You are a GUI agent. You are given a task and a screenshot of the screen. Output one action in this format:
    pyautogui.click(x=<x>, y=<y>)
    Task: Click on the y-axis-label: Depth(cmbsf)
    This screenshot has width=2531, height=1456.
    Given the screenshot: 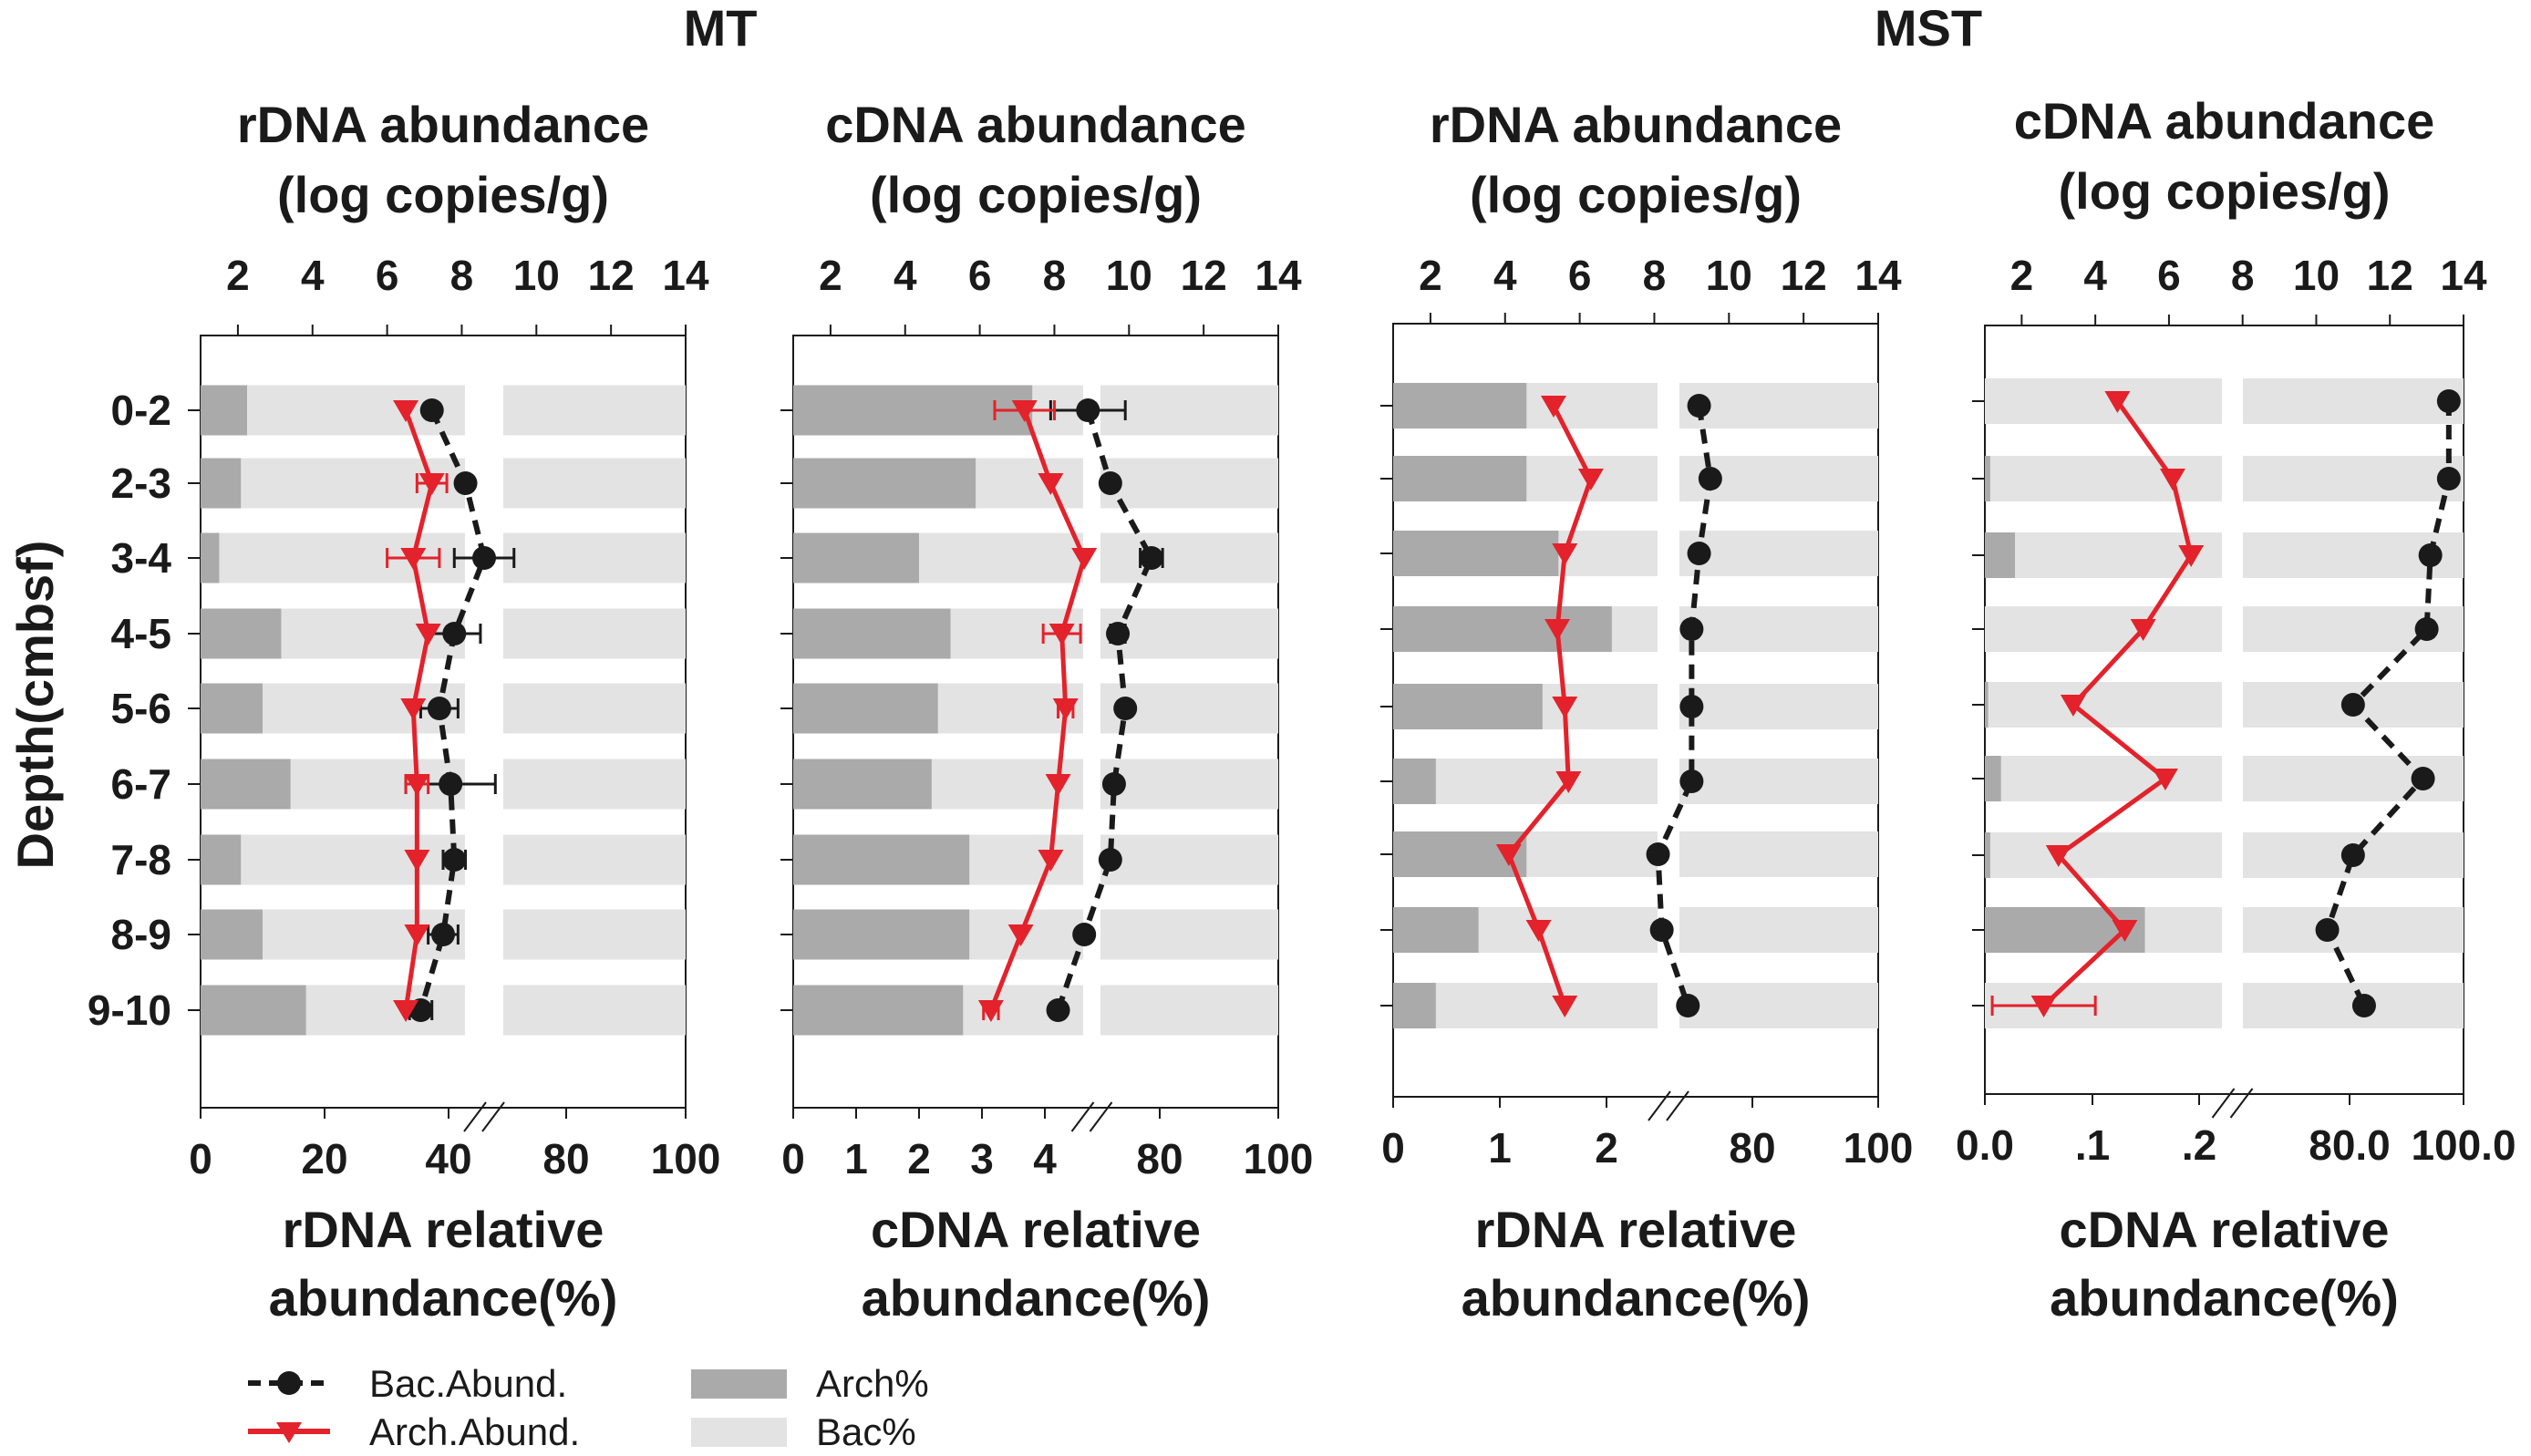 What is the action you would take?
    pyautogui.click(x=35, y=706)
    